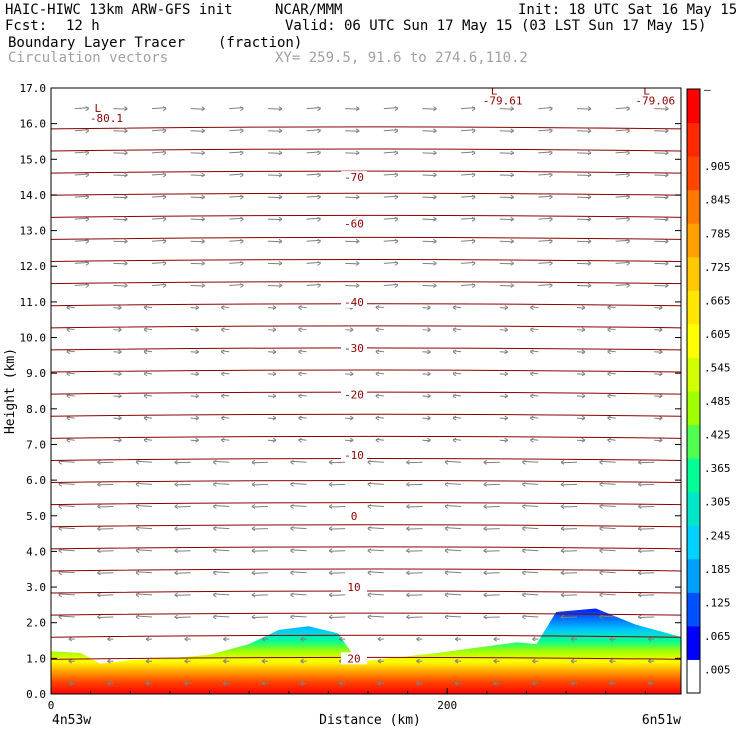  Describe the element at coordinates (717, 602) in the screenshot. I see `colorbar-label: .125` at that location.